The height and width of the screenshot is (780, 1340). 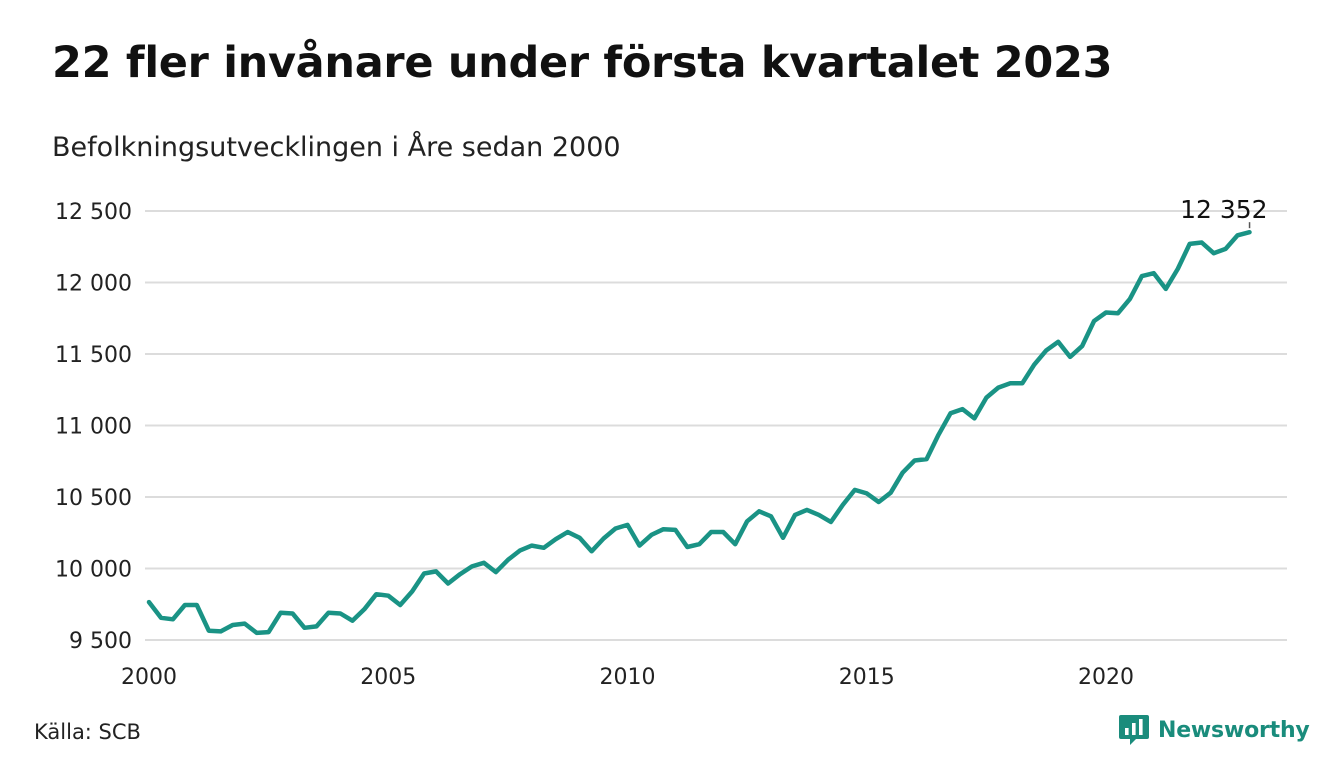 I want to click on y-tick-label: 9 500, so click(x=100, y=641).